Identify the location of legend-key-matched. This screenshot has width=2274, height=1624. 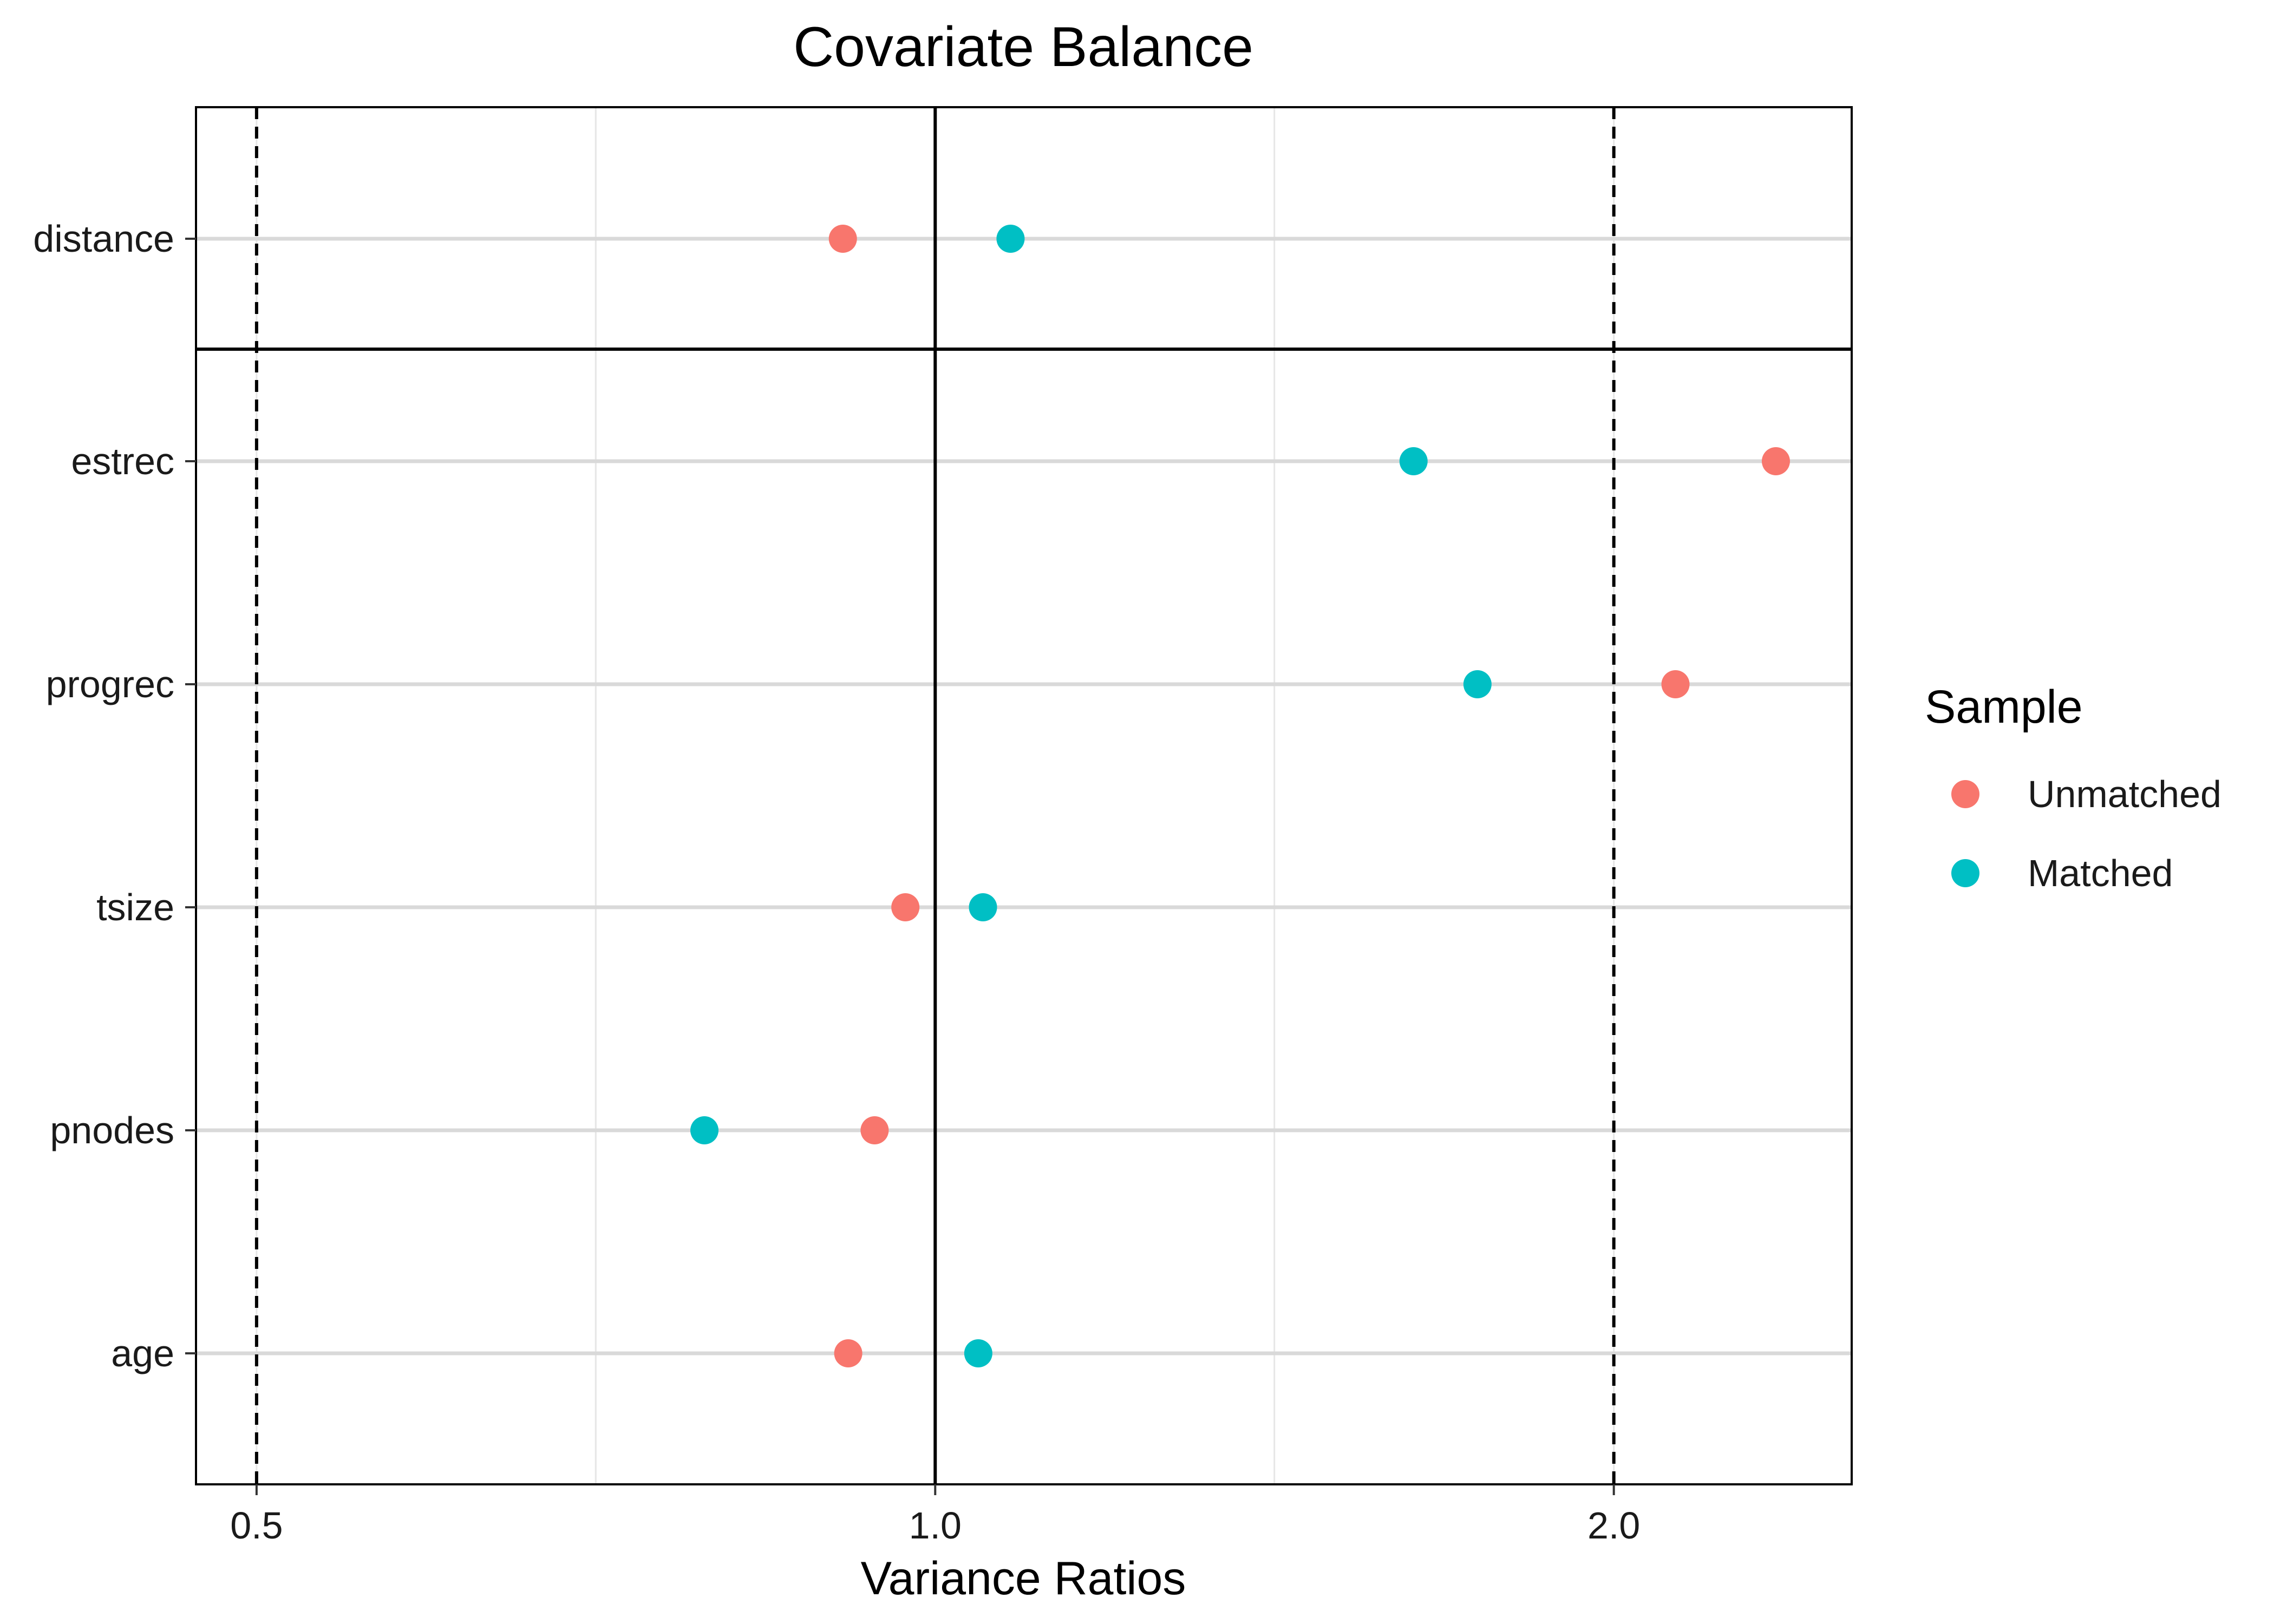
(1965, 873).